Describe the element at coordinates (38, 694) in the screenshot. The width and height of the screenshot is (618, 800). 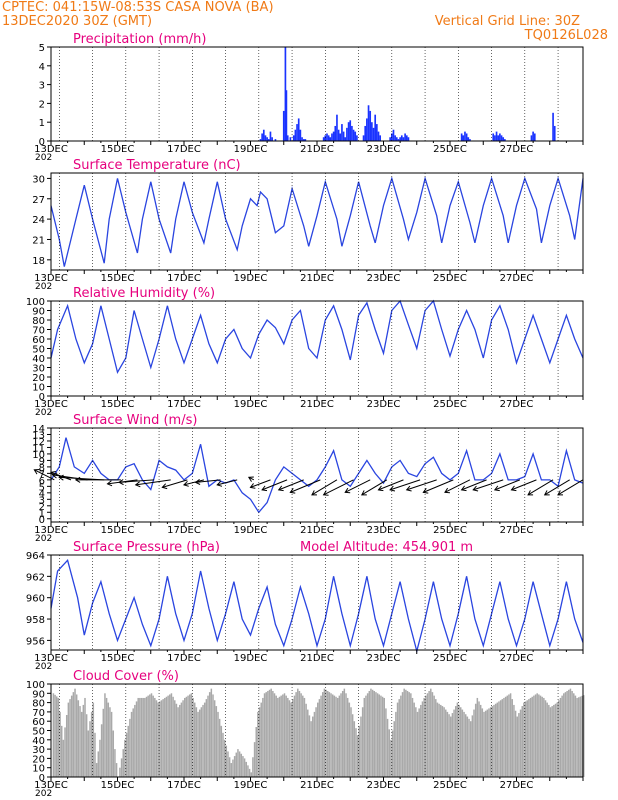
I see `y-tick-label: 90` at that location.